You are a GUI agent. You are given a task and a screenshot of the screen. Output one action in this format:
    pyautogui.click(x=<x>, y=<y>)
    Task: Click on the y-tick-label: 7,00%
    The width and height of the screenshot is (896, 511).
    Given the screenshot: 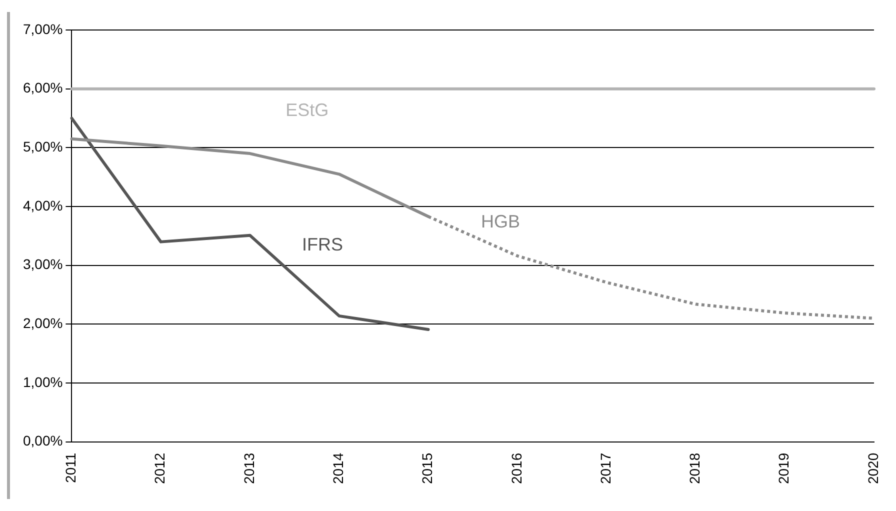 What is the action you would take?
    pyautogui.click(x=42, y=28)
    